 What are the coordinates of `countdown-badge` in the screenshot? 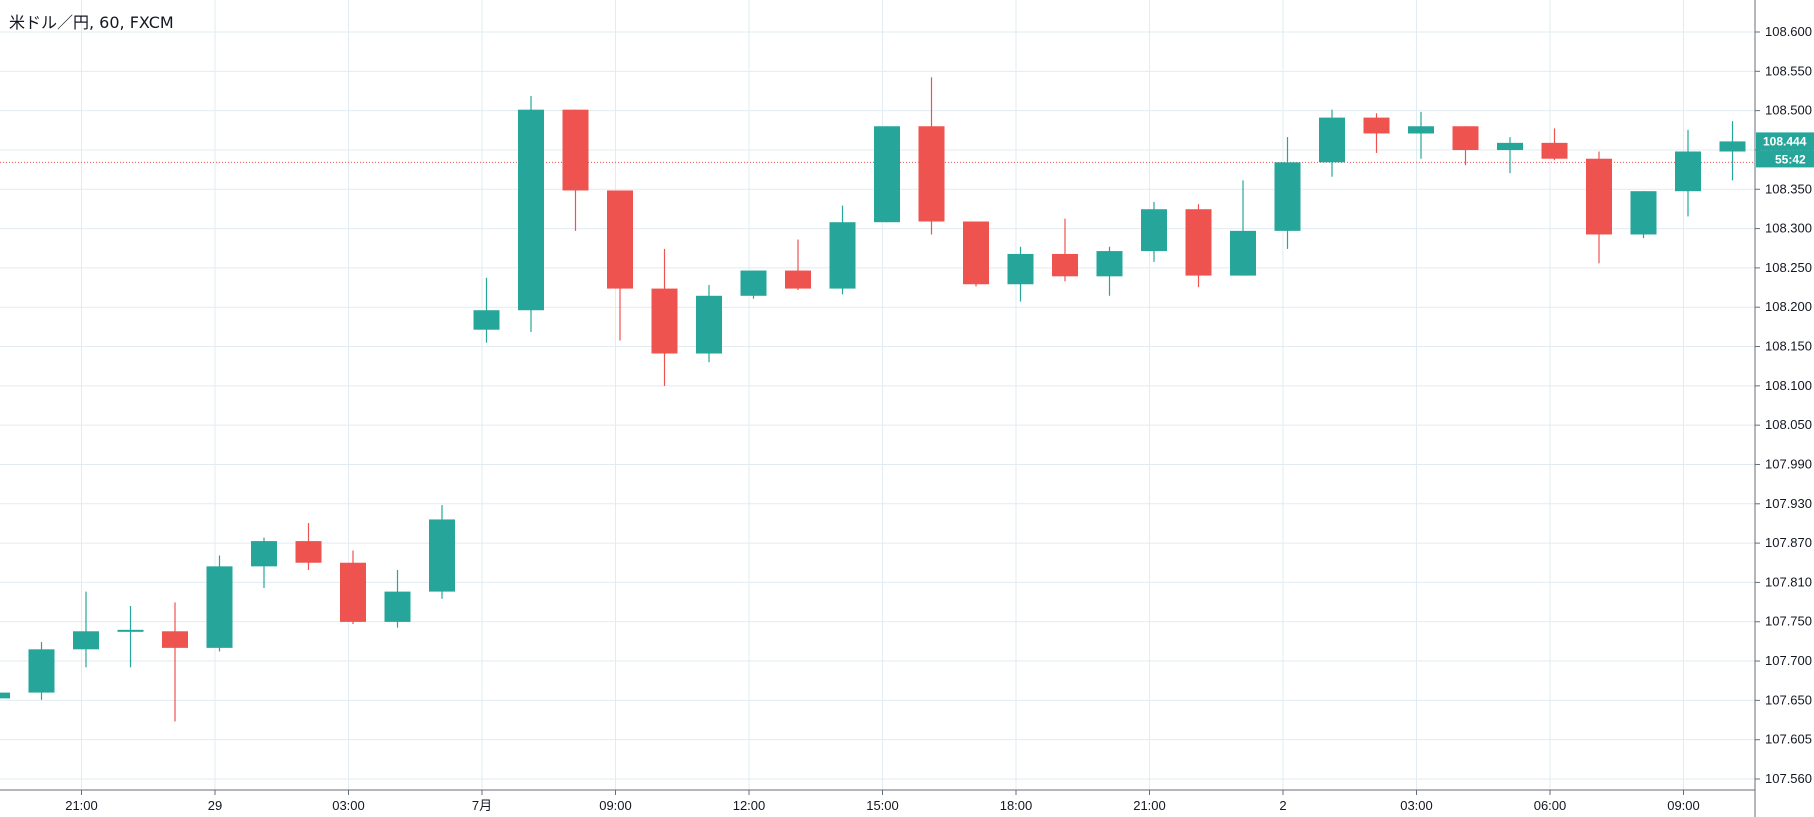 It's located at (1785, 159).